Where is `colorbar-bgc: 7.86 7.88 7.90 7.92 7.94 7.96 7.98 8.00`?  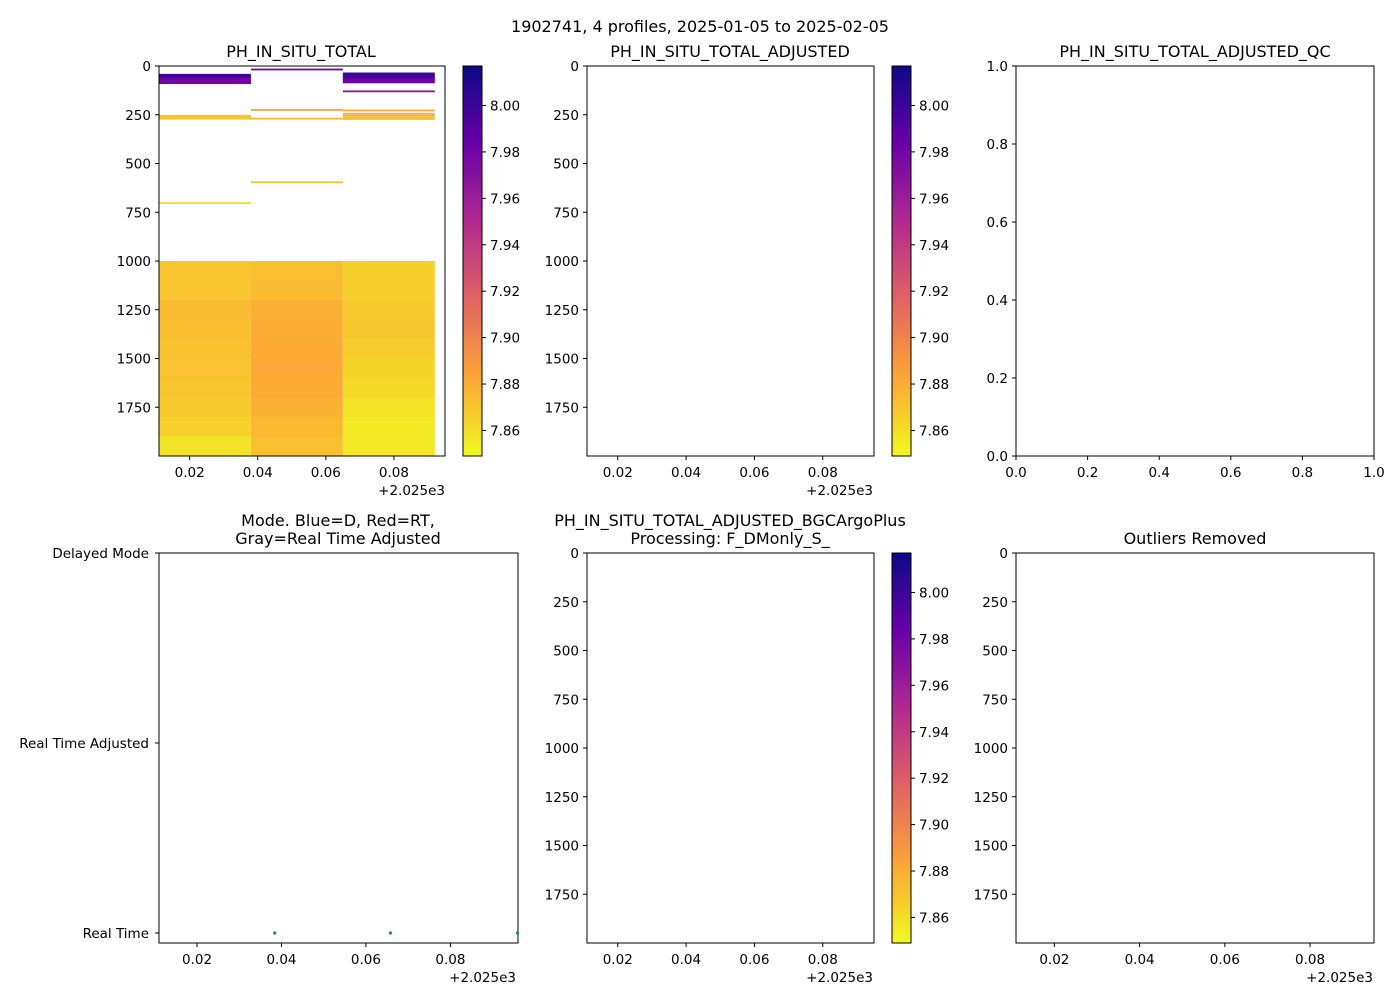 colorbar-bgc: 7.86 7.88 7.90 7.92 7.94 7.96 7.98 8.00 is located at coordinates (920, 748).